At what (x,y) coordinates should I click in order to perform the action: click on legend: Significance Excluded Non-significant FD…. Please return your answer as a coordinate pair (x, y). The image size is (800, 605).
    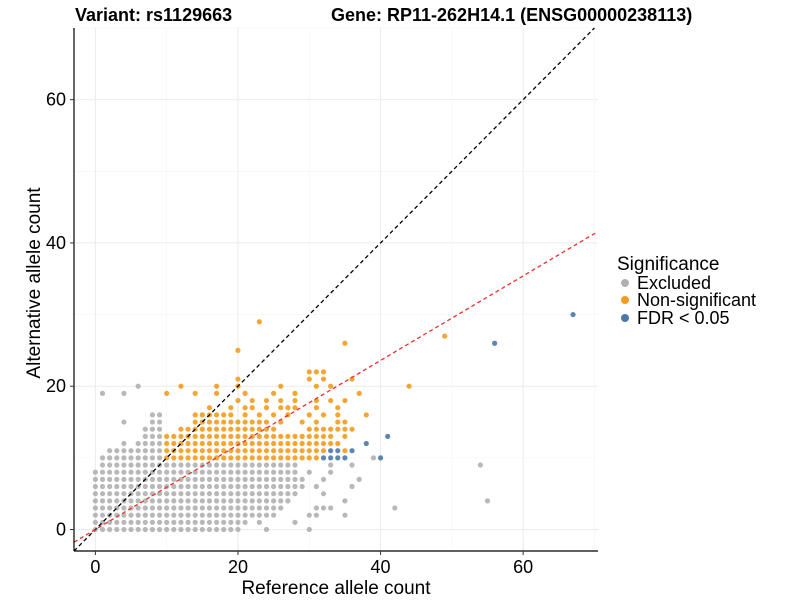
    Looking at the image, I should click on (686, 291).